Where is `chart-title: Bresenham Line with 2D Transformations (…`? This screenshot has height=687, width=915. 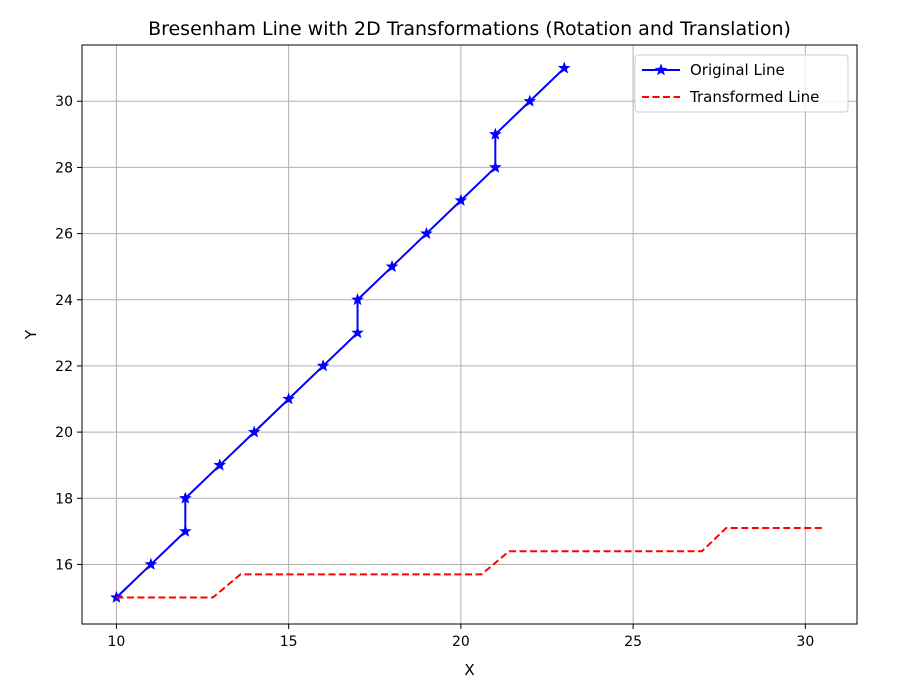
chart-title: Bresenham Line with 2D Transformations (… is located at coordinates (469, 29).